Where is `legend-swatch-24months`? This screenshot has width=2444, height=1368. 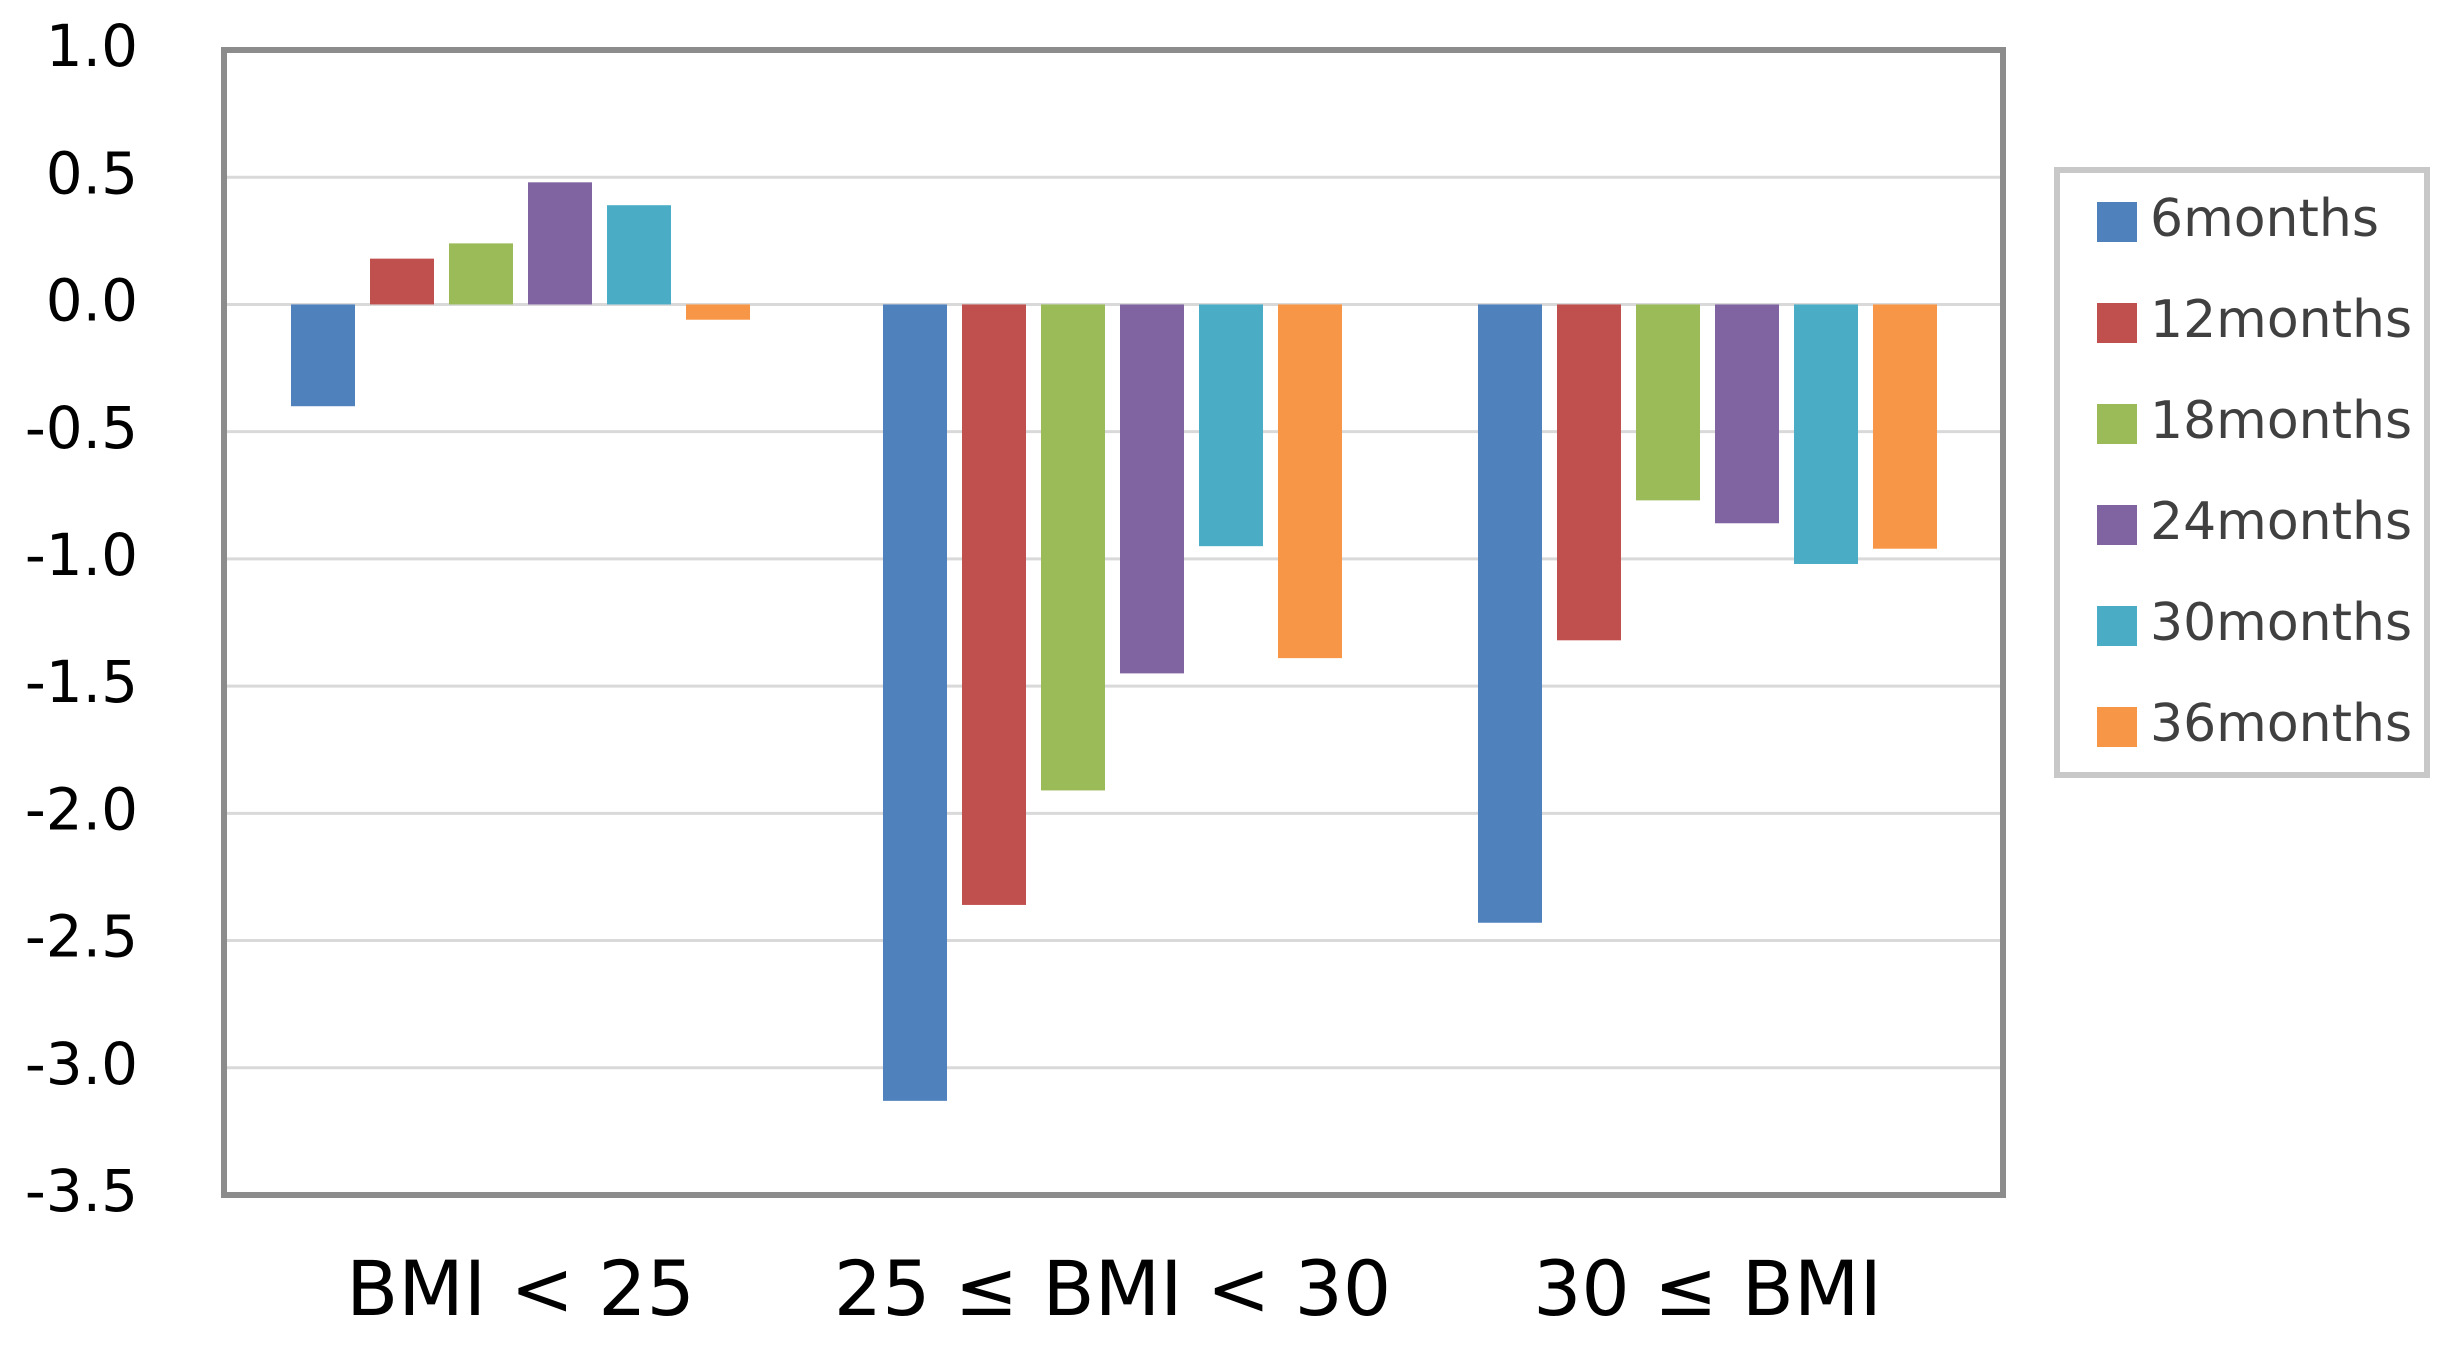
legend-swatch-24months is located at coordinates (2117, 525).